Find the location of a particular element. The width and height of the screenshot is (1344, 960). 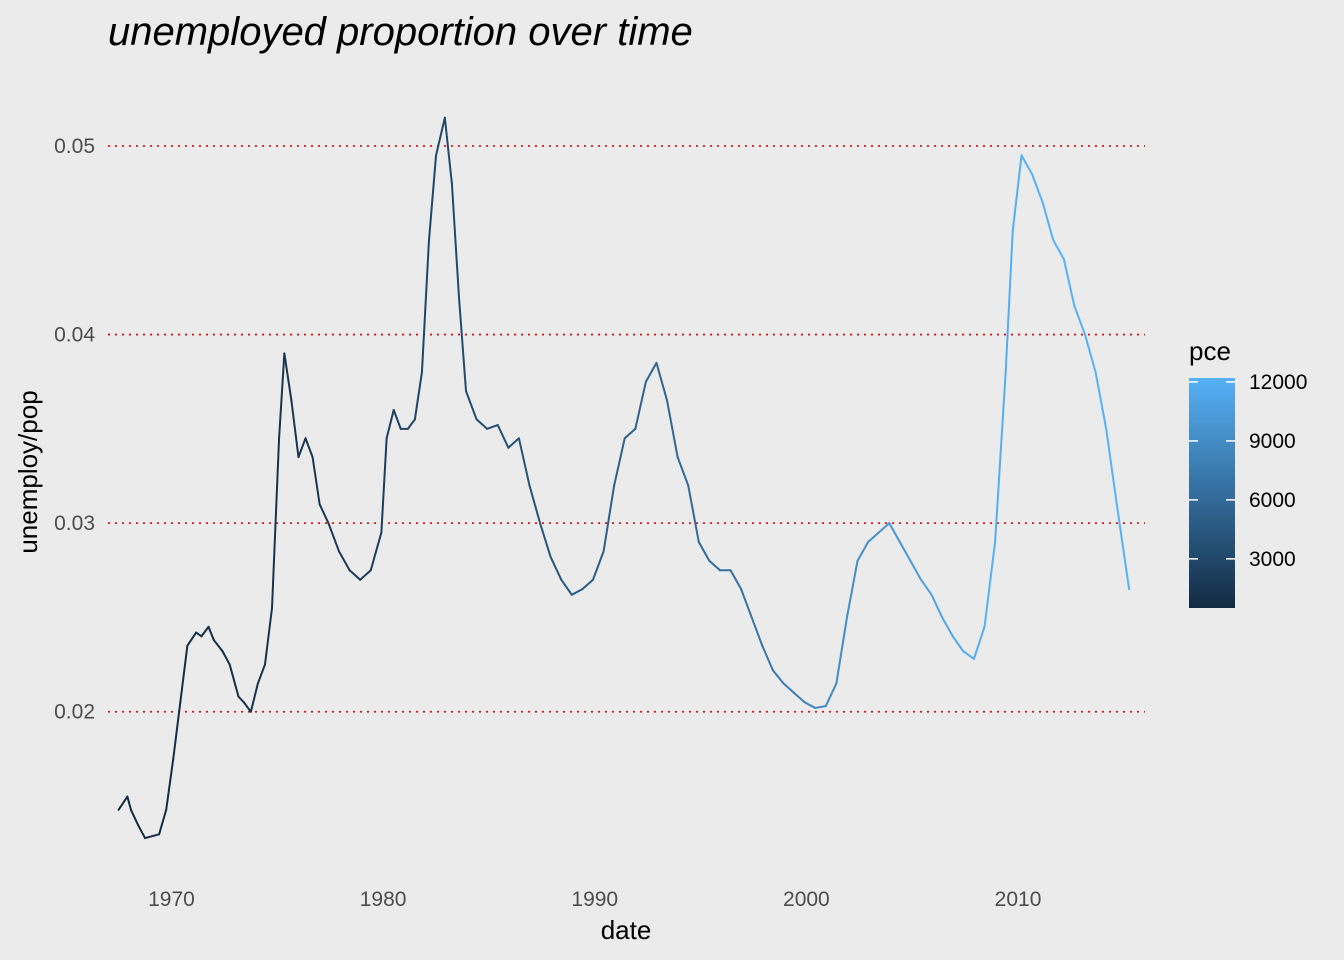

x-tick-label: 1980 is located at coordinates (383, 899).